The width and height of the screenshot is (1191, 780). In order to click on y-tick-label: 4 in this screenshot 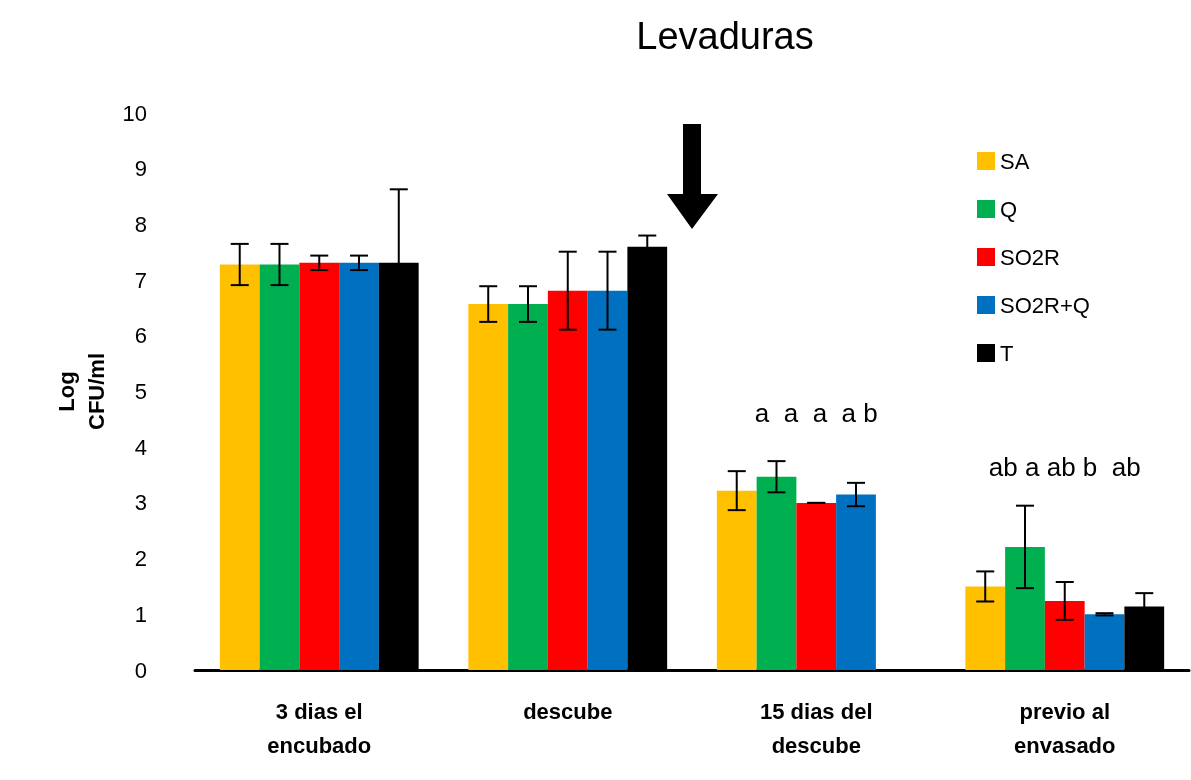, I will do `click(140, 447)`.